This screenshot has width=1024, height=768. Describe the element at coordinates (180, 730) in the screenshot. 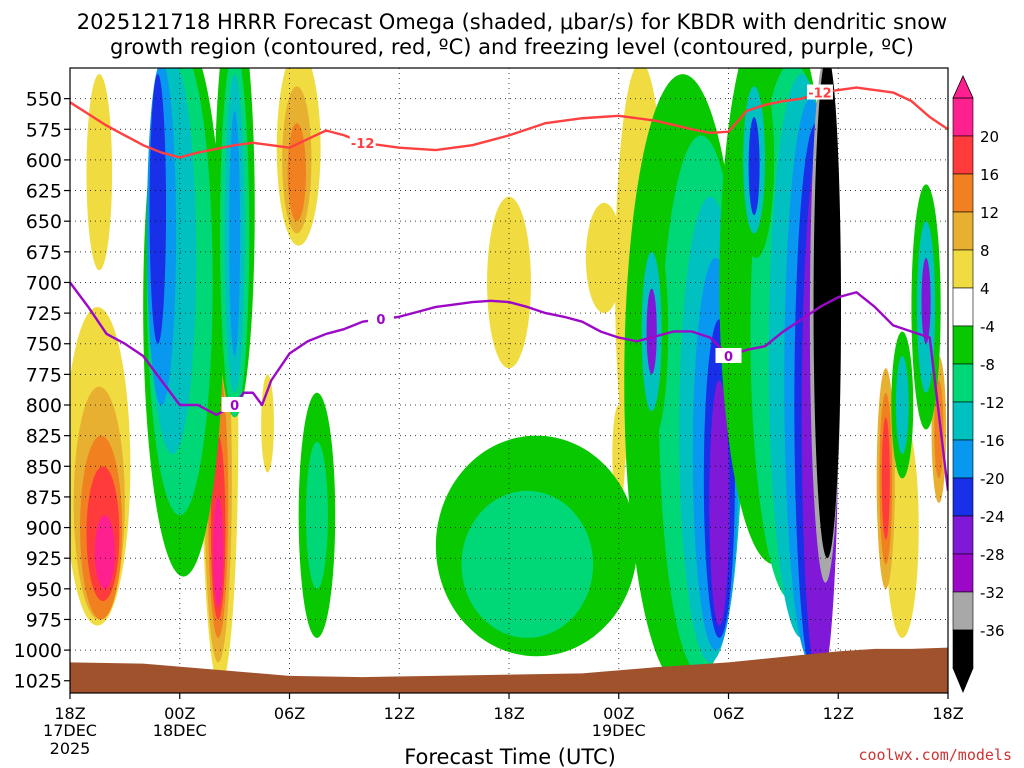

I see `x-tick-date-6: 18DEC` at that location.